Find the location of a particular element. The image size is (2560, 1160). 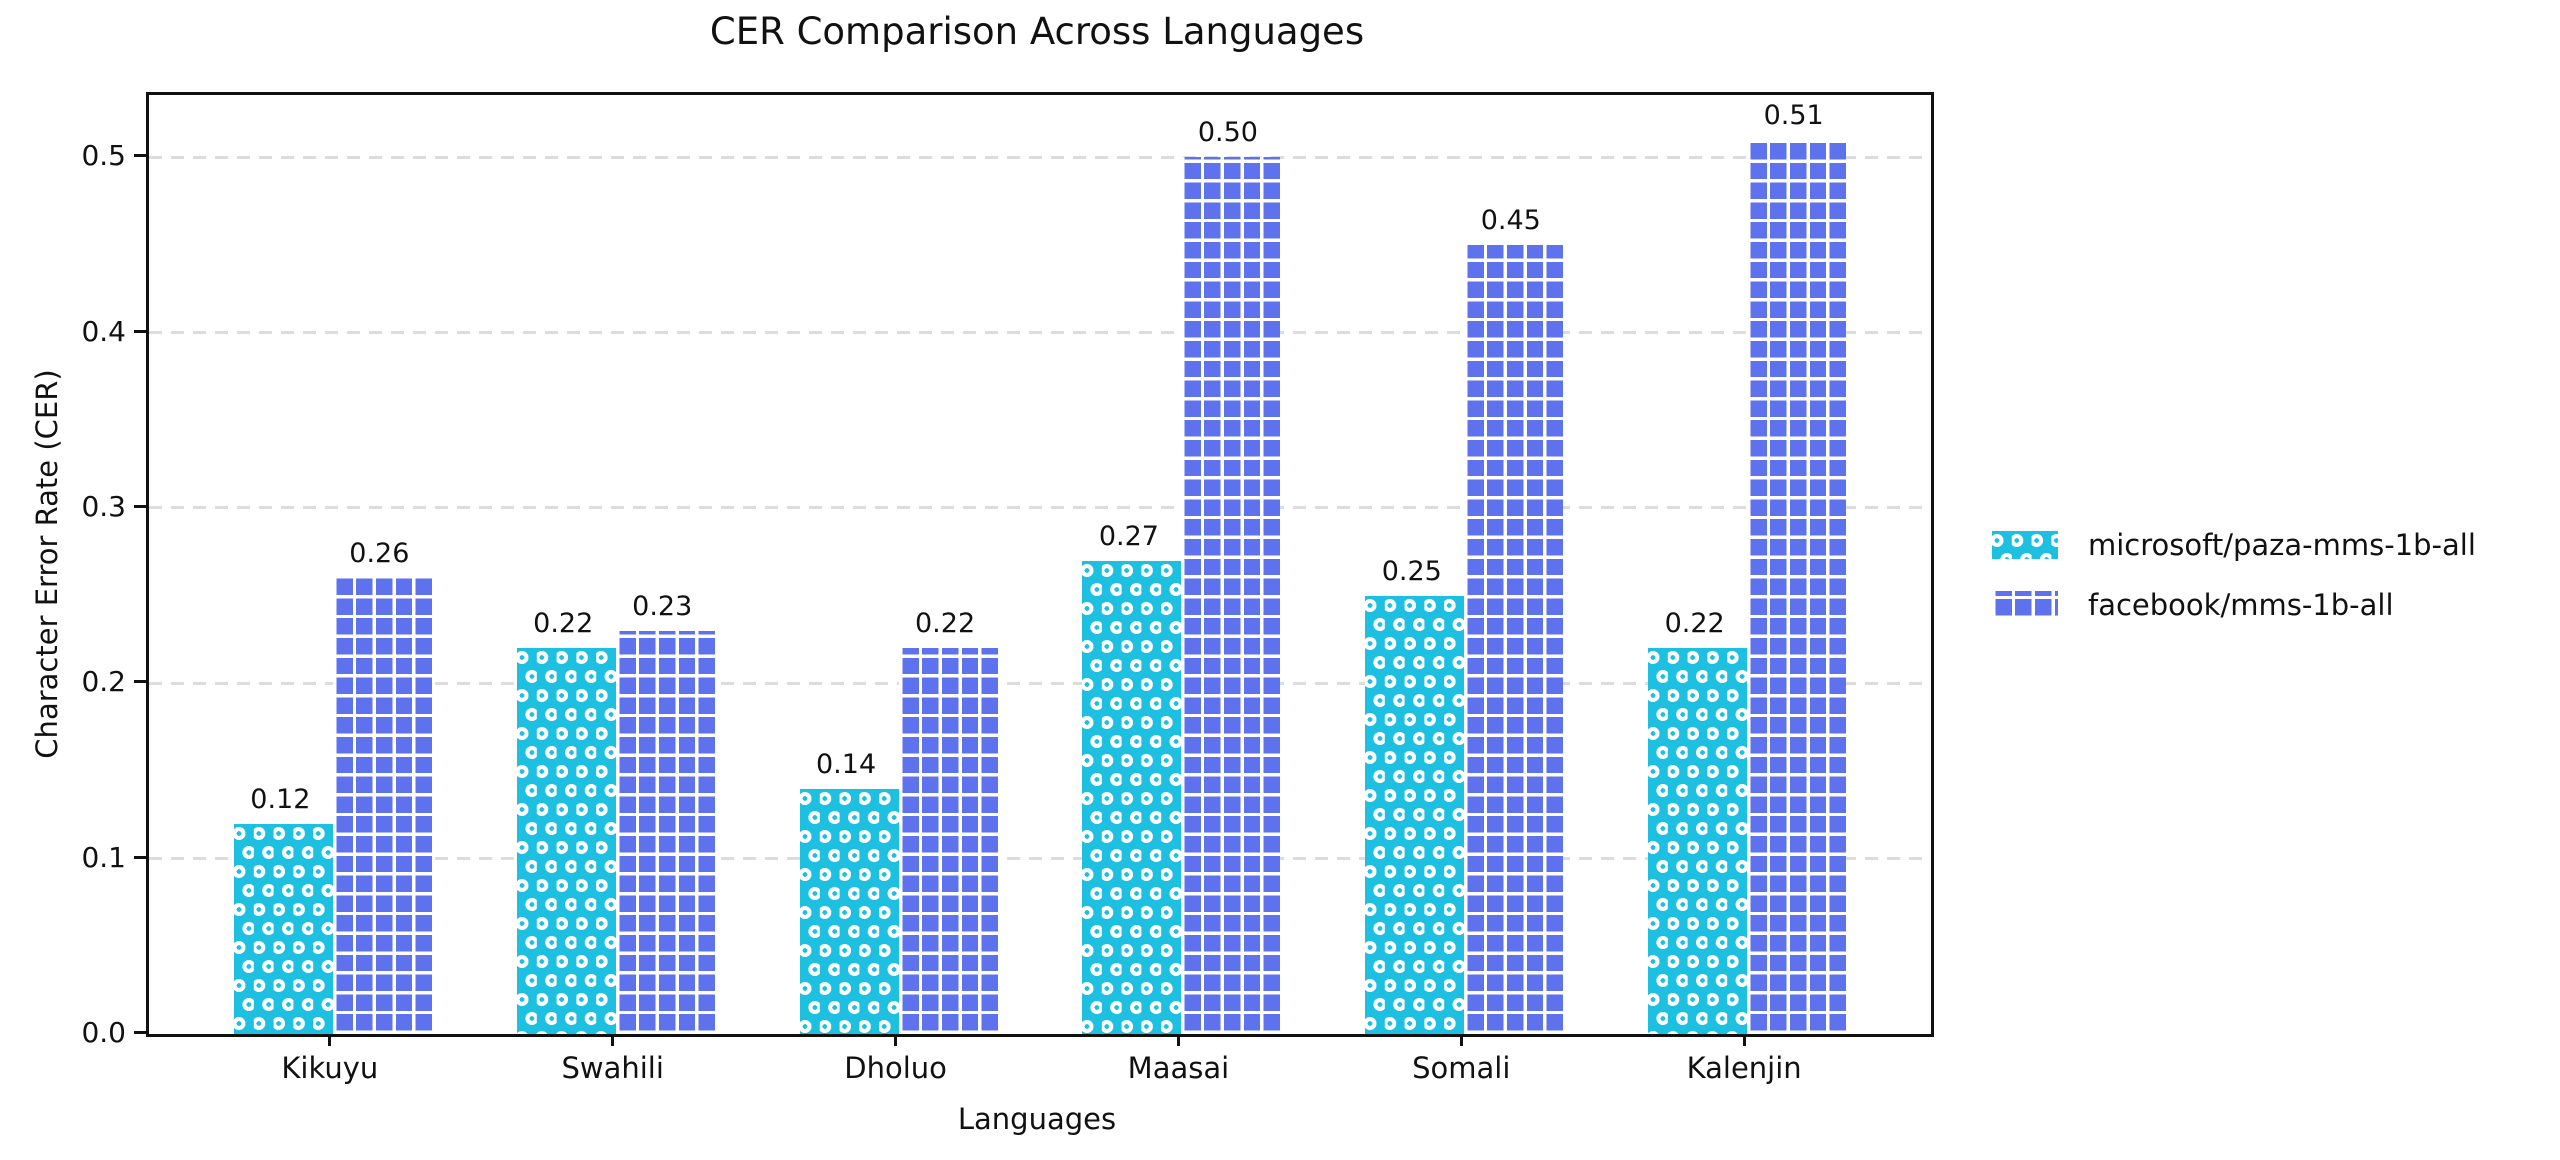

value-label-facebook-dholuo: 0.22 is located at coordinates (945, 624).